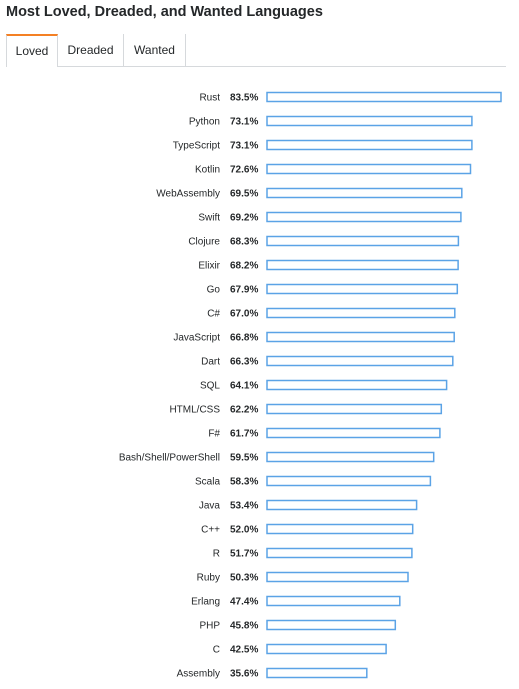 The image size is (519, 689). I want to click on value-label: 66.3%, so click(244, 362).